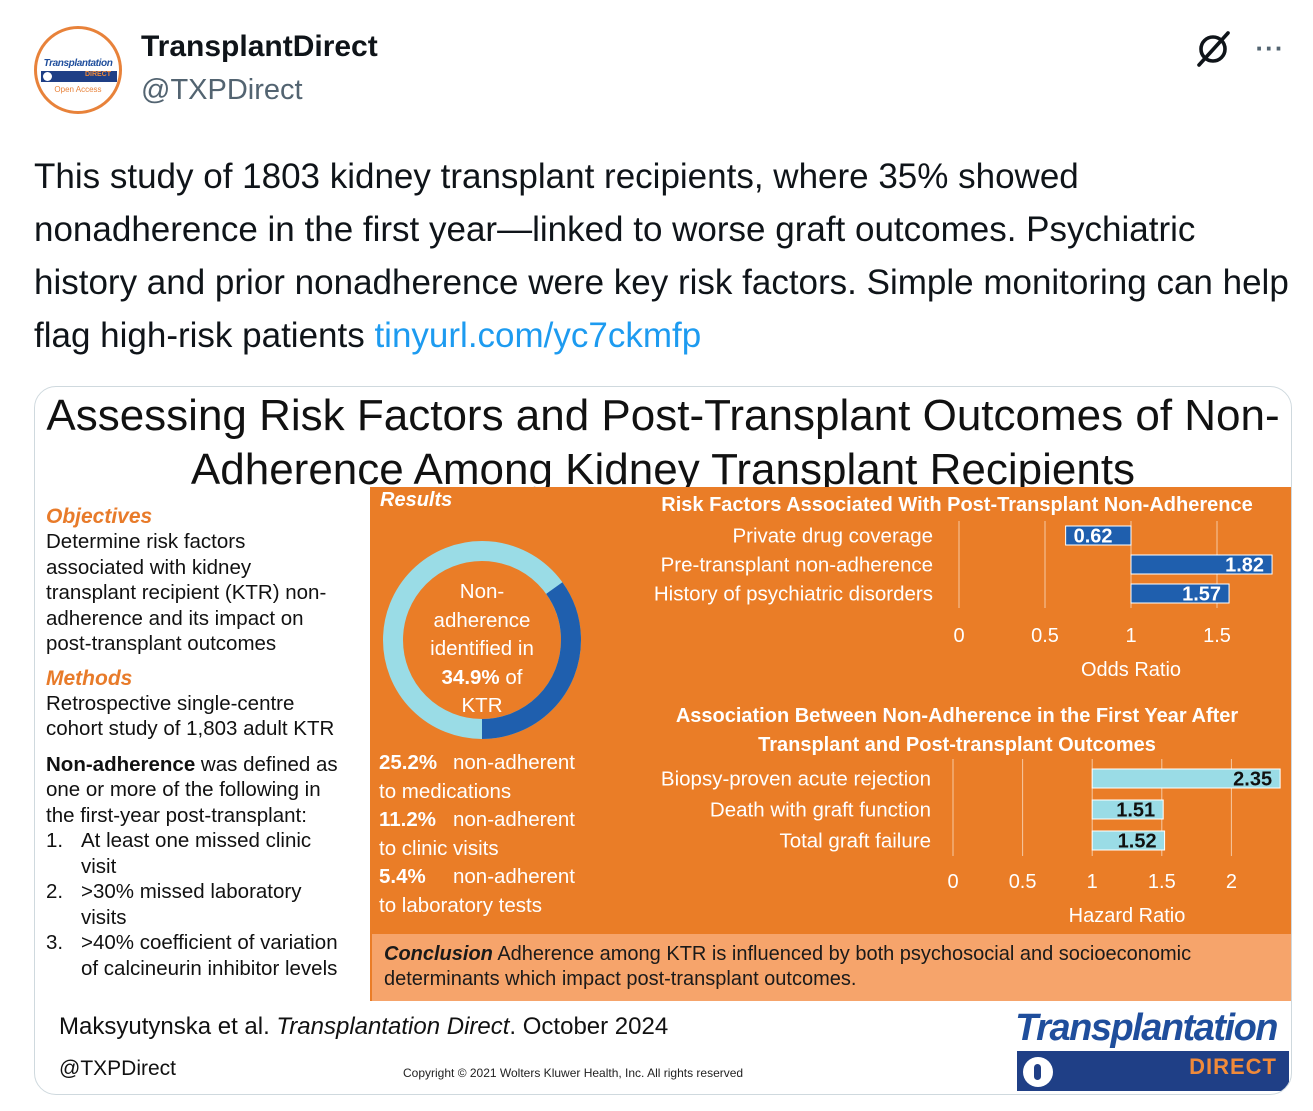  What do you see at coordinates (196, 840) in the screenshot?
I see `criteria-line: At least one missed clinic` at bounding box center [196, 840].